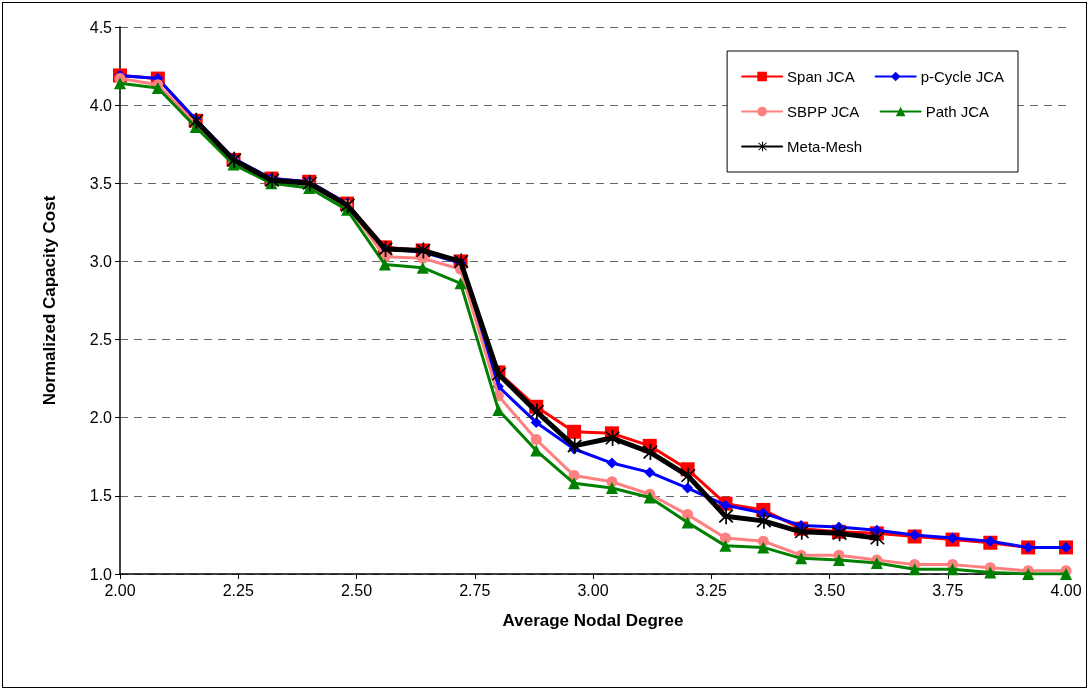 This screenshot has width=1091, height=692. Describe the element at coordinates (101, 105) in the screenshot. I see `y-tick-label: 4.0` at that location.